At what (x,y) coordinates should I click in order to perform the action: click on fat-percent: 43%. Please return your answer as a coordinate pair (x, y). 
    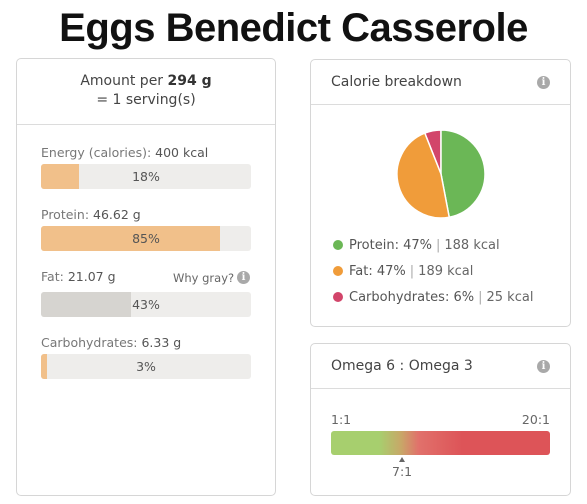
    Looking at the image, I should click on (146, 304).